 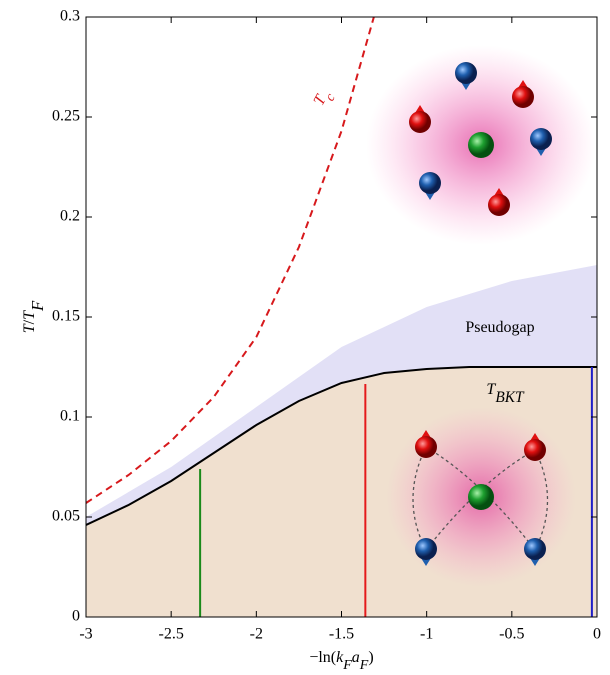 I want to click on annotation: TBKT, so click(x=505, y=393).